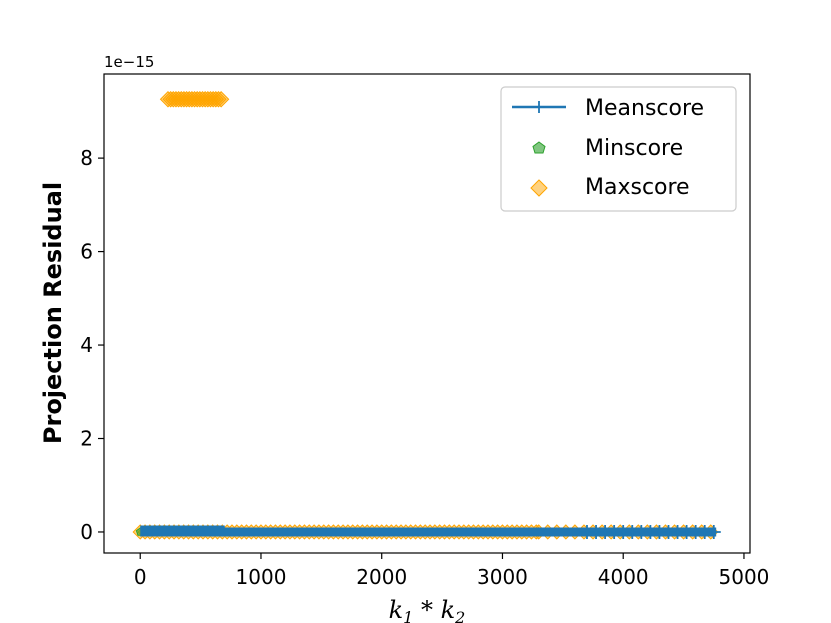  I want to click on x-axis: 0 1000 2000 3000 4000 5000, so click(452, 571).